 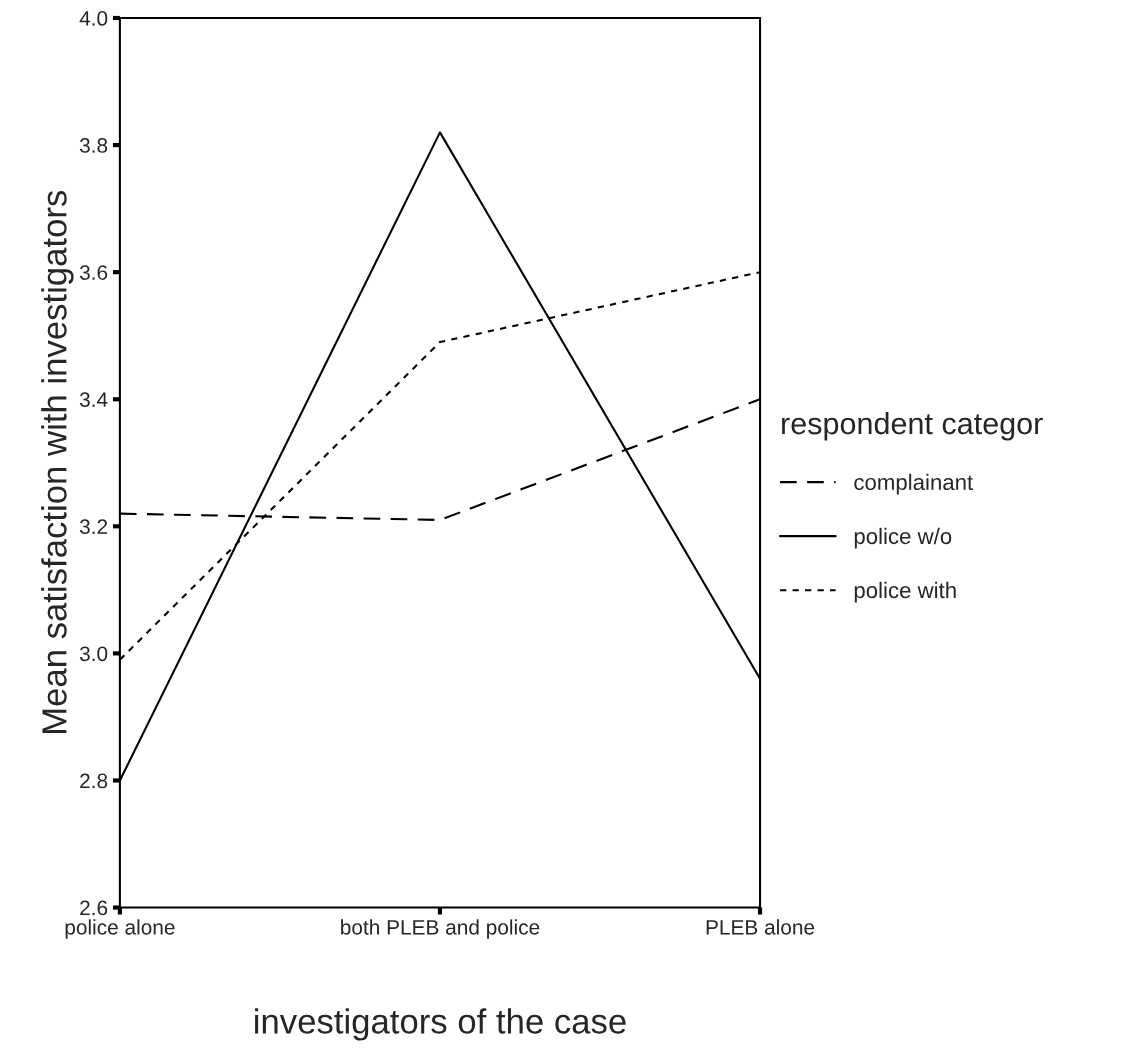 What do you see at coordinates (93, 272) in the screenshot?
I see `y-tick-label: 3.6` at bounding box center [93, 272].